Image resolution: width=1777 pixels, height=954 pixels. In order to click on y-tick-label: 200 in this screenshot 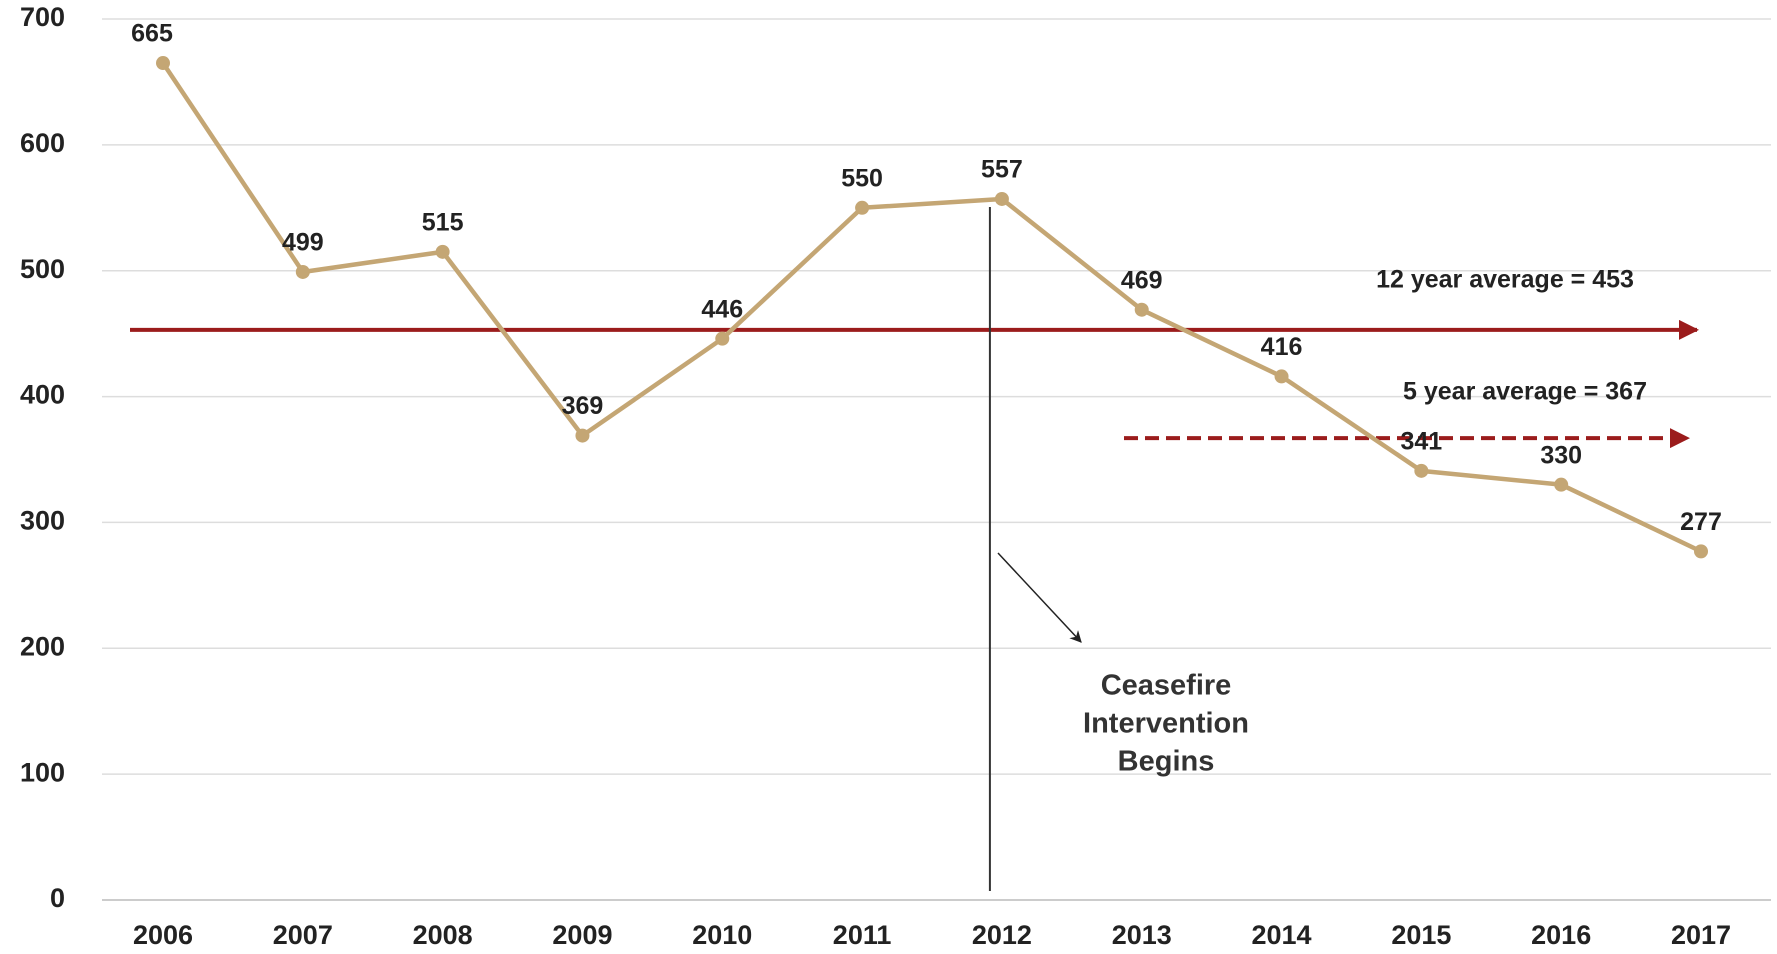, I will do `click(42, 646)`.